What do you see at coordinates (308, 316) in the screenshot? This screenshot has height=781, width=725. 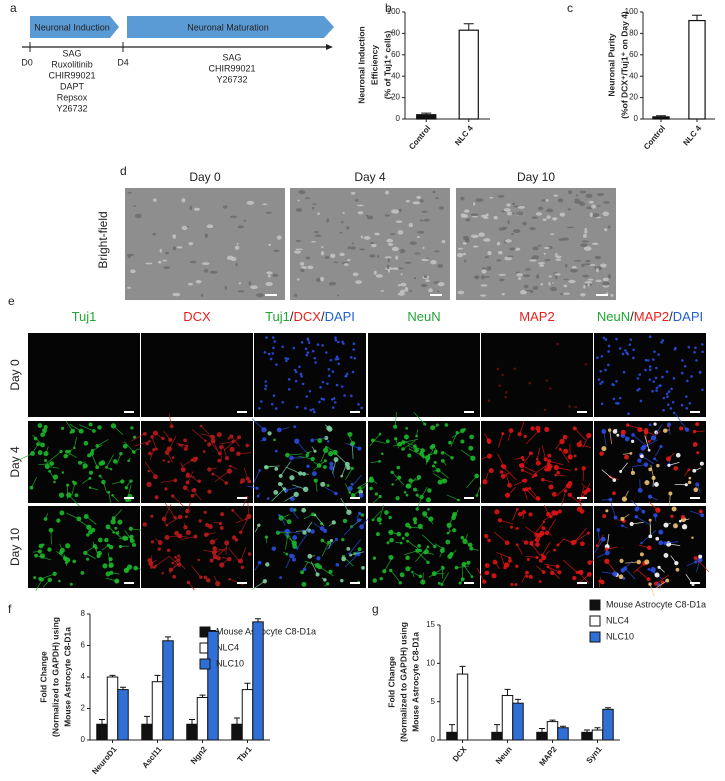 I see `header-part: DCX` at bounding box center [308, 316].